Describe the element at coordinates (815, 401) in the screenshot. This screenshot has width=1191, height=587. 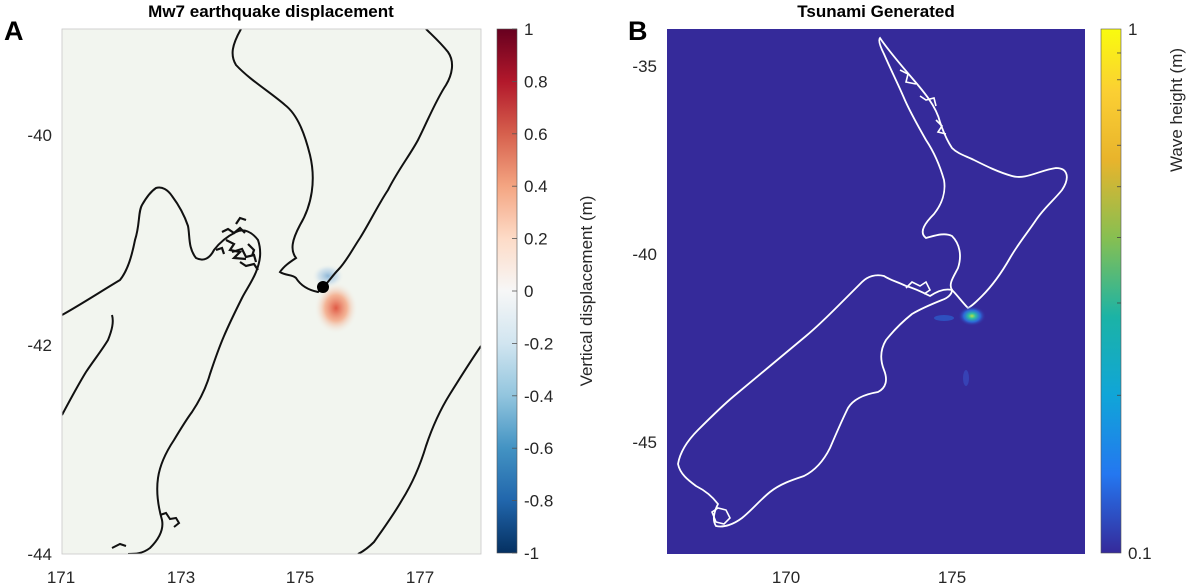
I see `south-island-coast` at that location.